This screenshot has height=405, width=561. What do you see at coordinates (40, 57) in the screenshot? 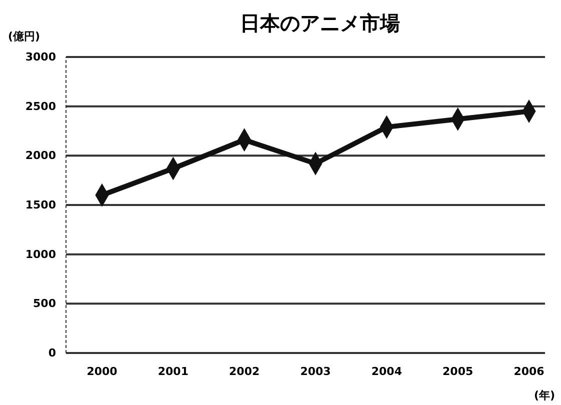
I see `y-tick-label: 3000` at bounding box center [40, 57].